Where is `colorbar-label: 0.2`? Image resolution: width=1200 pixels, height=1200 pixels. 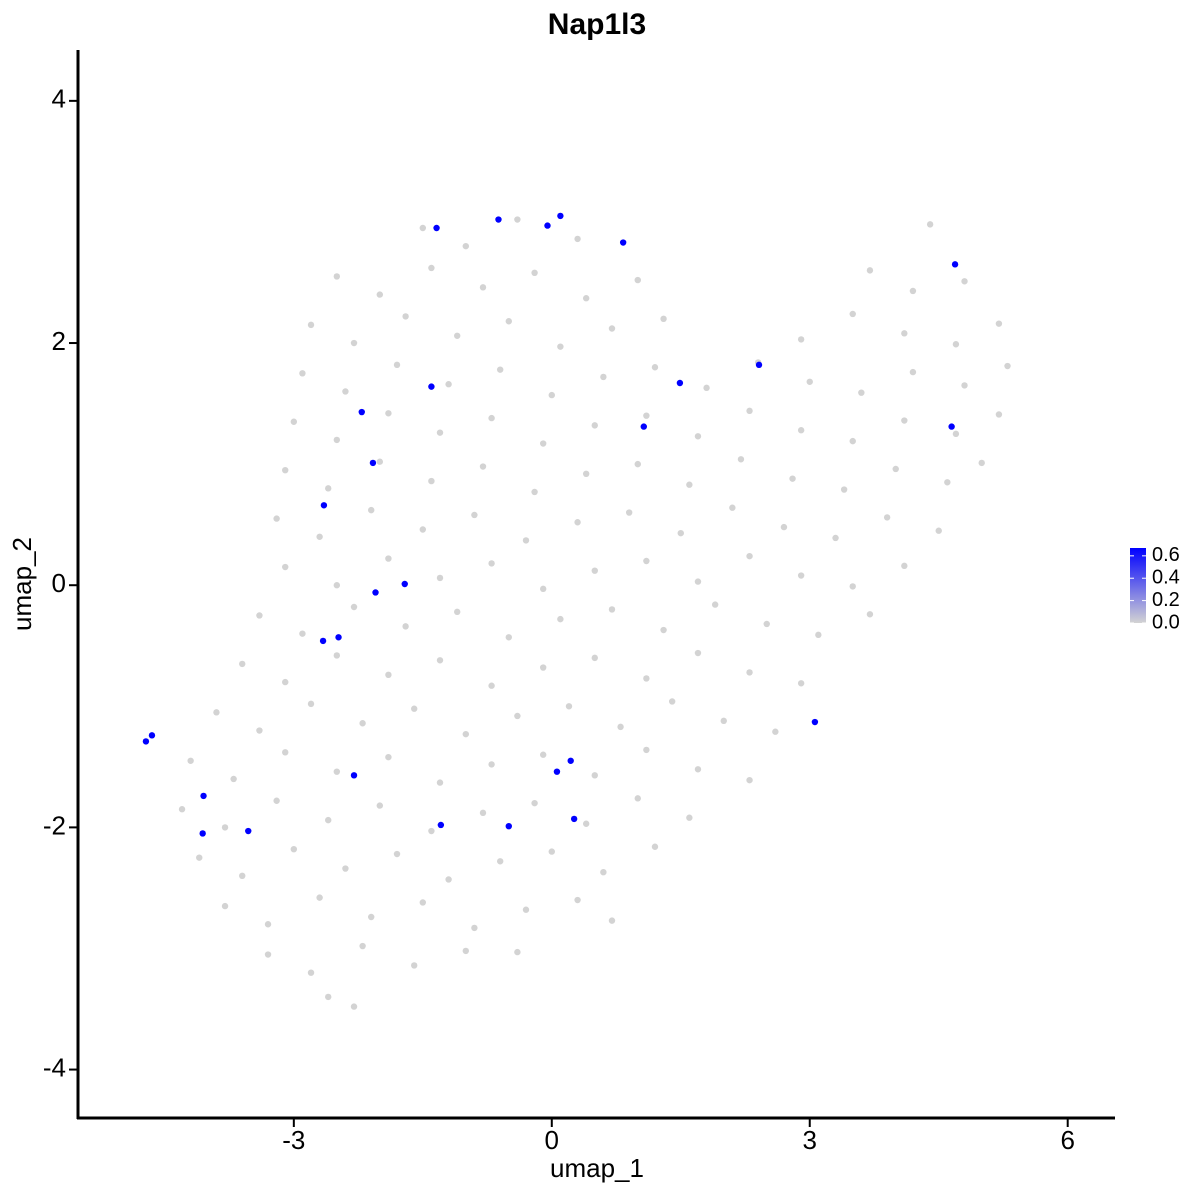 colorbar-label: 0.2 is located at coordinates (1166, 600).